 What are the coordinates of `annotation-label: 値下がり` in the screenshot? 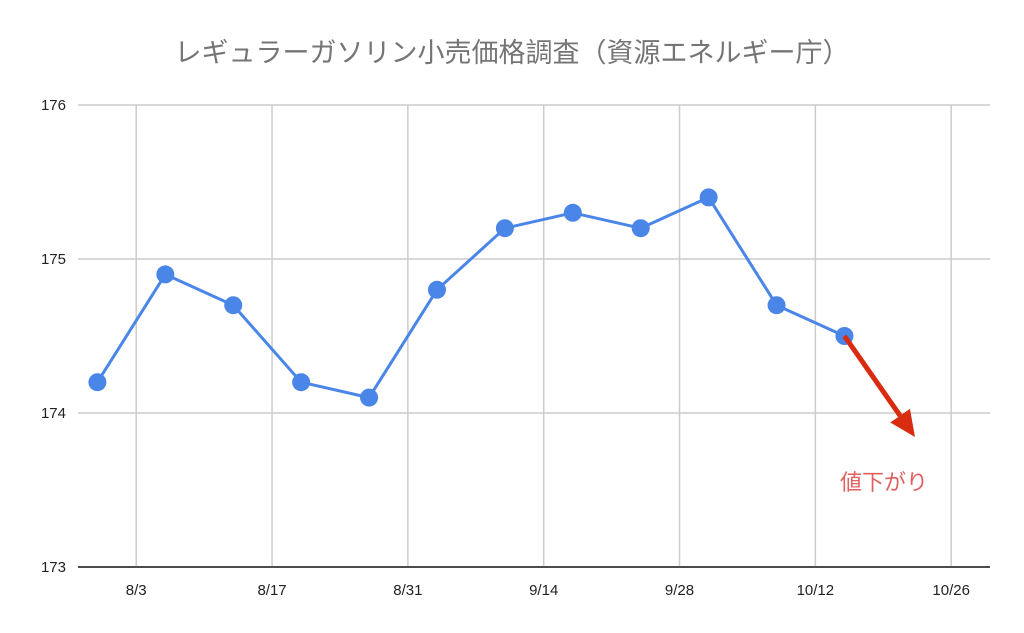 It's located at (884, 483).